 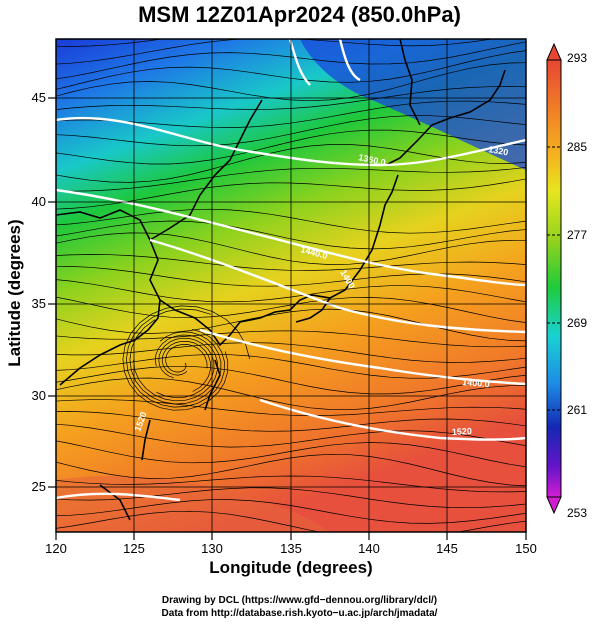 What do you see at coordinates (39, 303) in the screenshot?
I see `y-tick-label: 35` at bounding box center [39, 303].